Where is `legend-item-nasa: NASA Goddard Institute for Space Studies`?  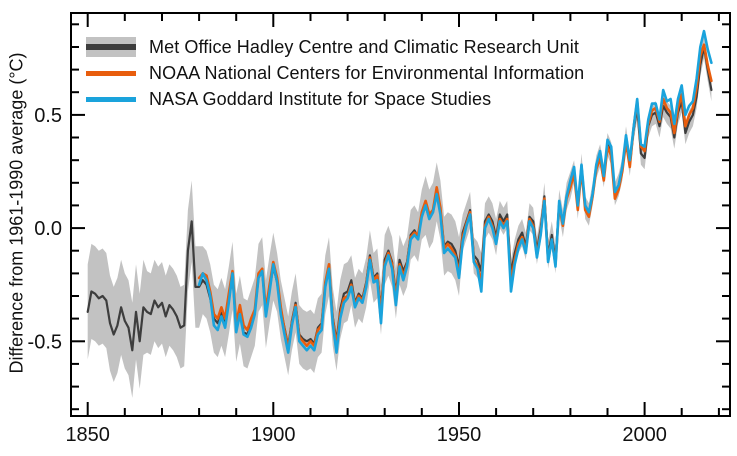 legend-item-nasa: NASA Goddard Institute for Space Studies is located at coordinates (335, 99).